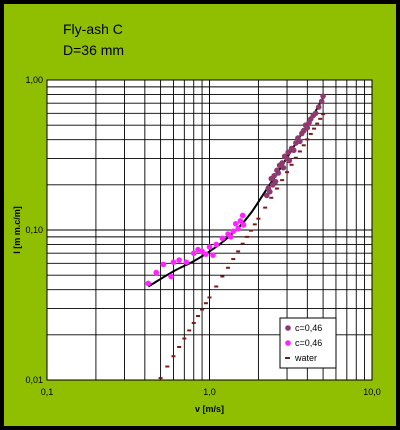 The height and width of the screenshot is (430, 400). I want to click on legend: c=0,46 c=0,46 water, so click(308, 343).